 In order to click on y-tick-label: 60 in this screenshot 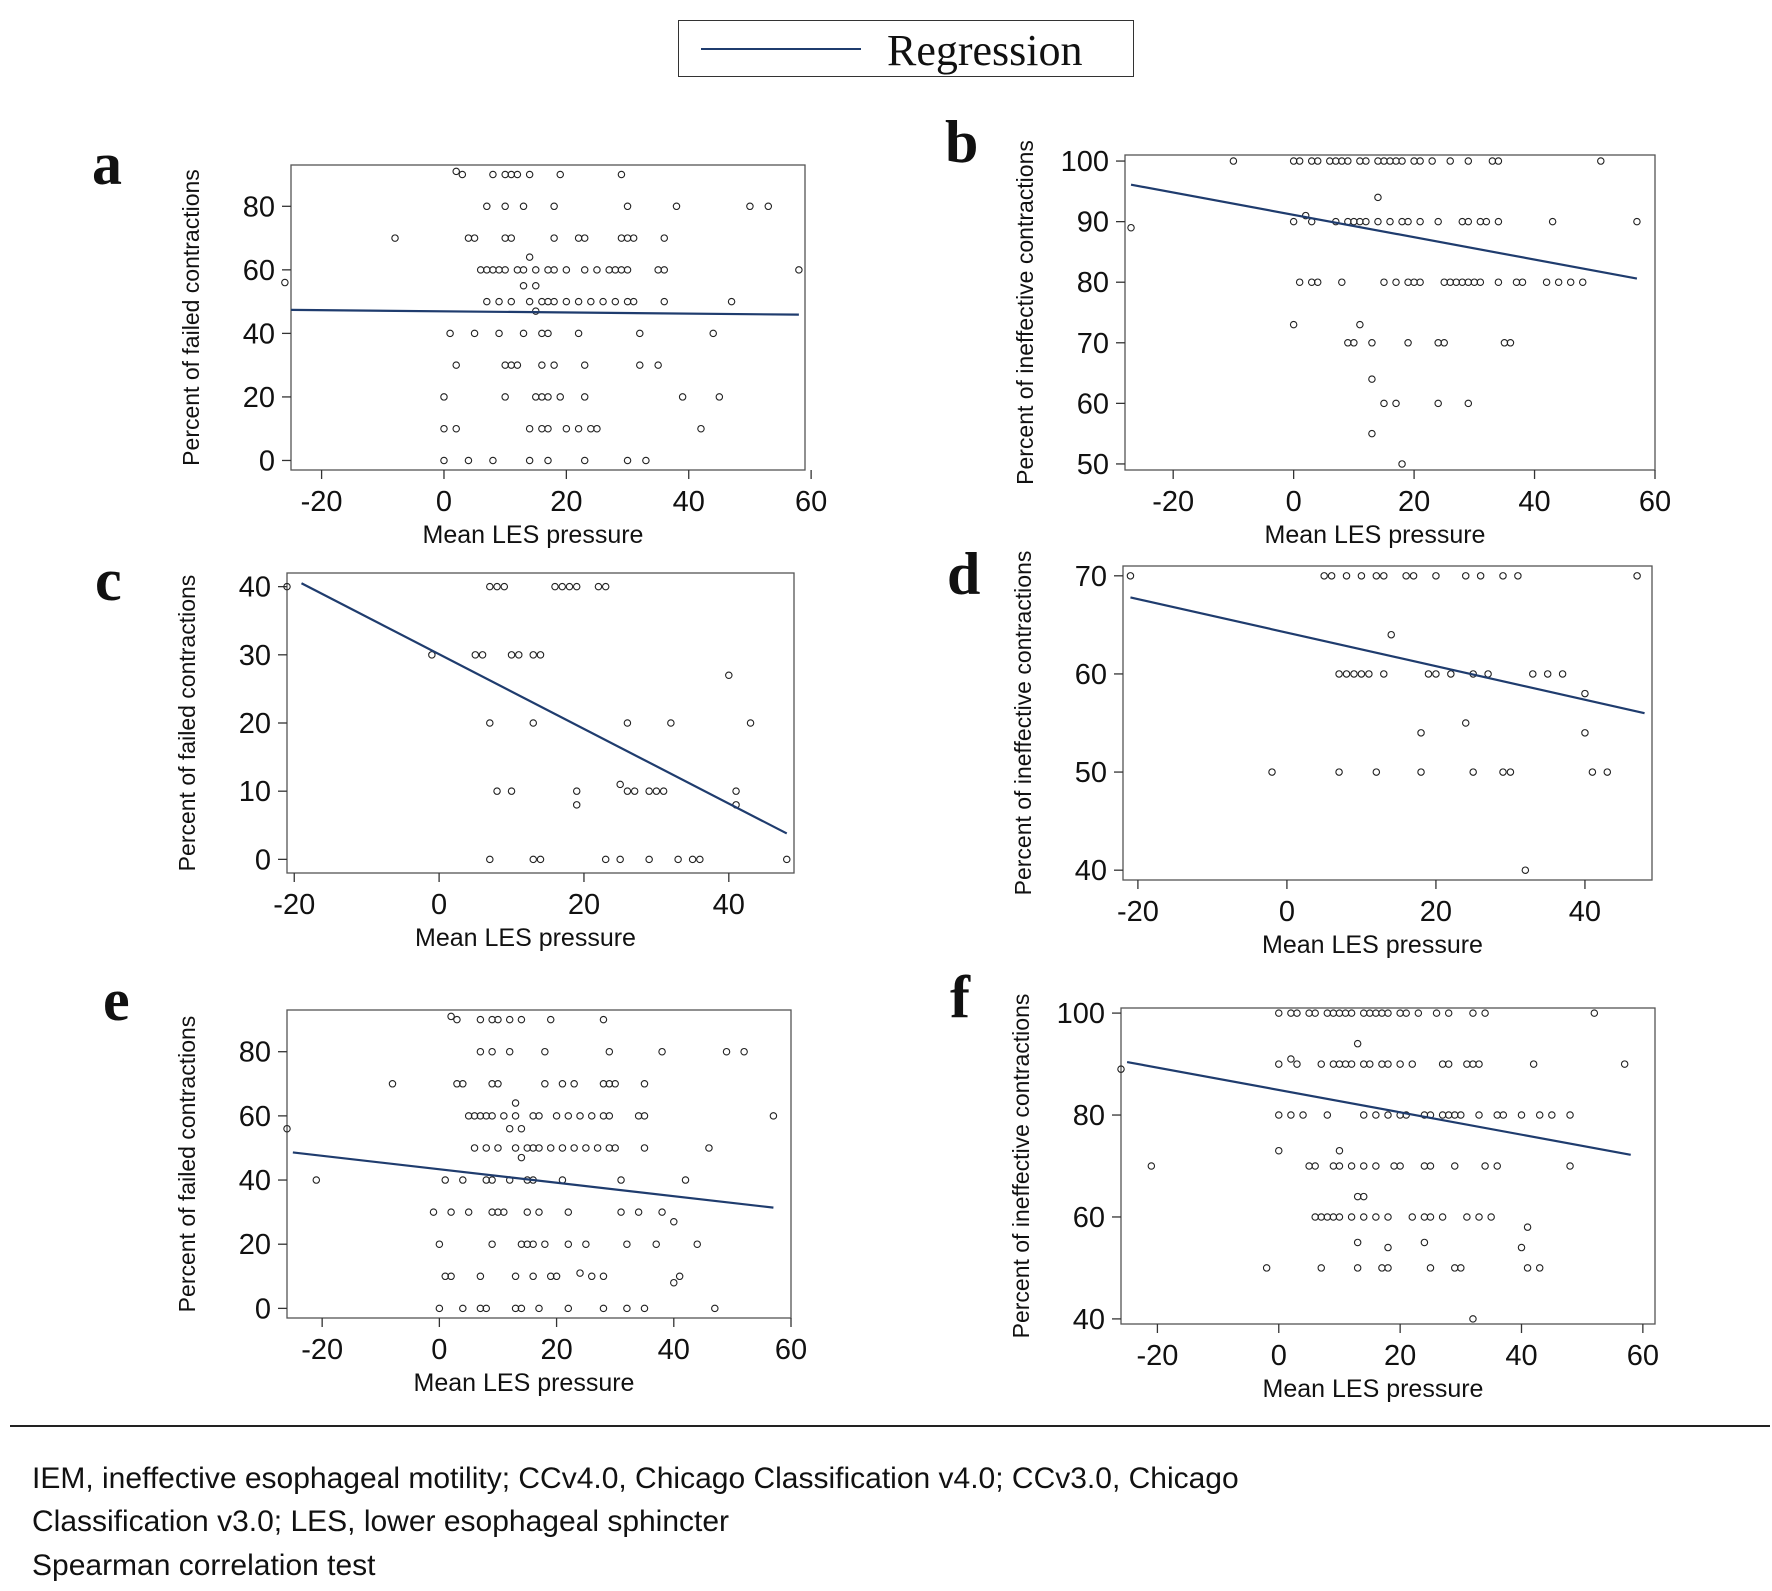, I will do `click(1091, 675)`.